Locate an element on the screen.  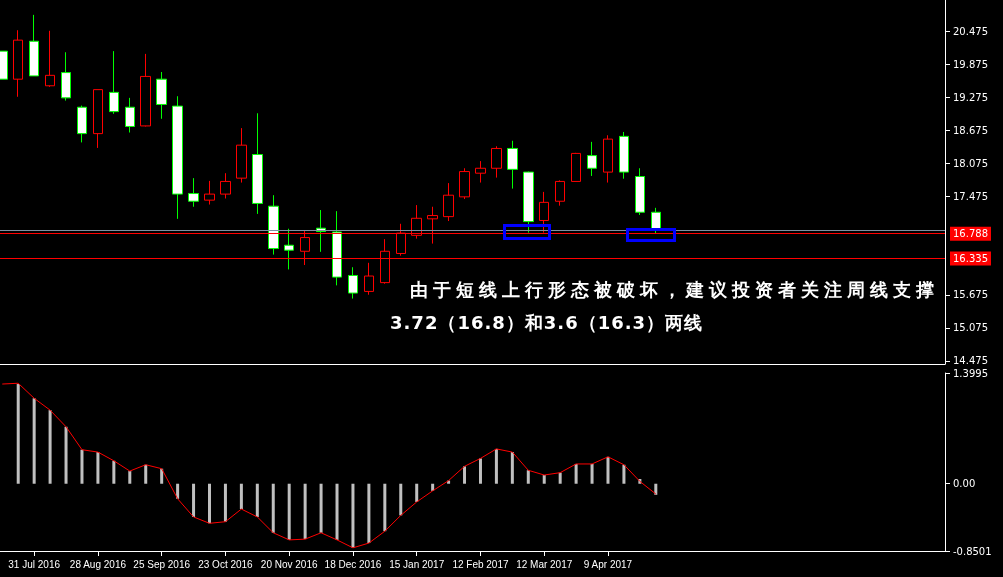
y-tick-label: 1.3995 is located at coordinates (970, 373).